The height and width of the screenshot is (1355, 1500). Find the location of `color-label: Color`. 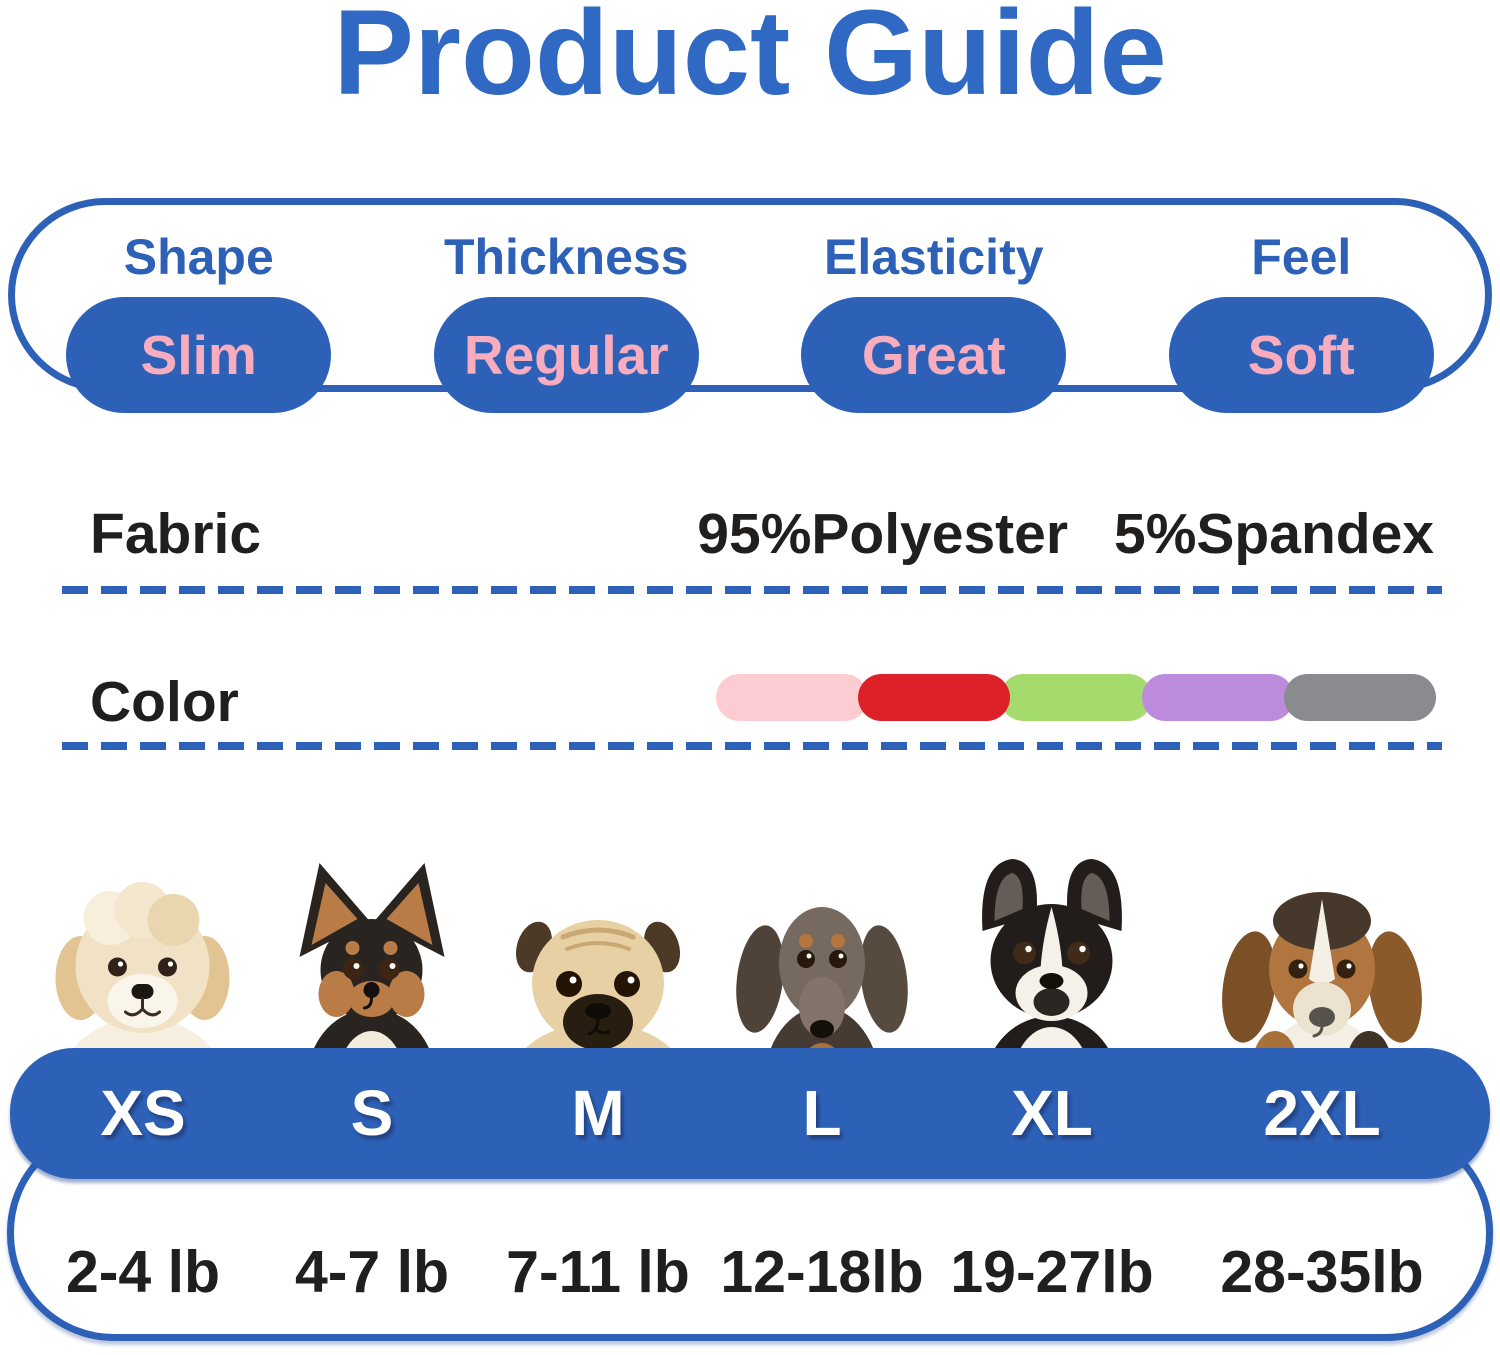

color-label: Color is located at coordinates (164, 702).